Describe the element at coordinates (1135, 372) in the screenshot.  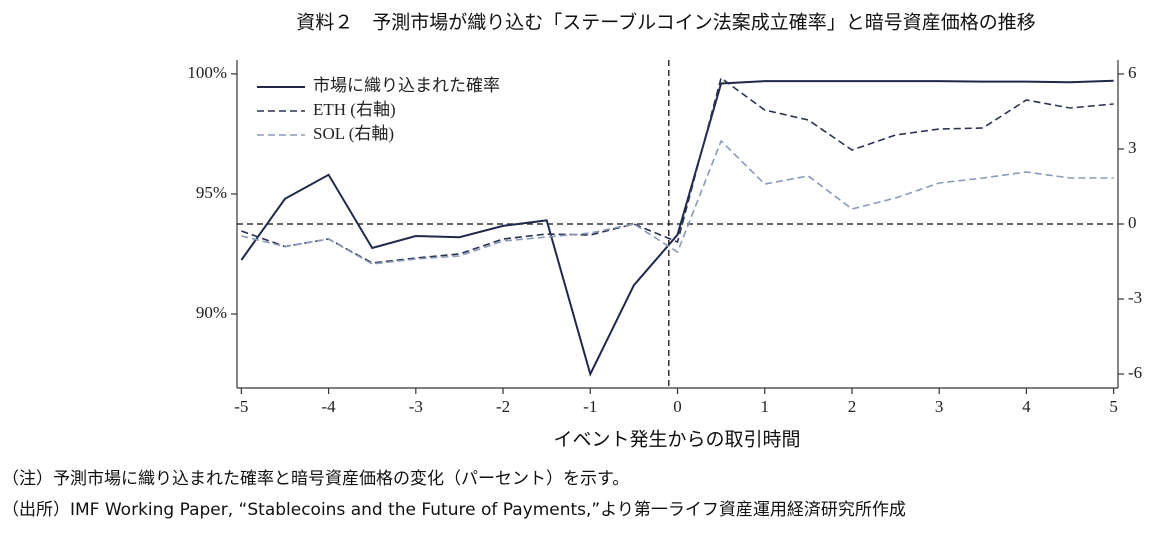
I see `y2-tick-label: -6` at that location.